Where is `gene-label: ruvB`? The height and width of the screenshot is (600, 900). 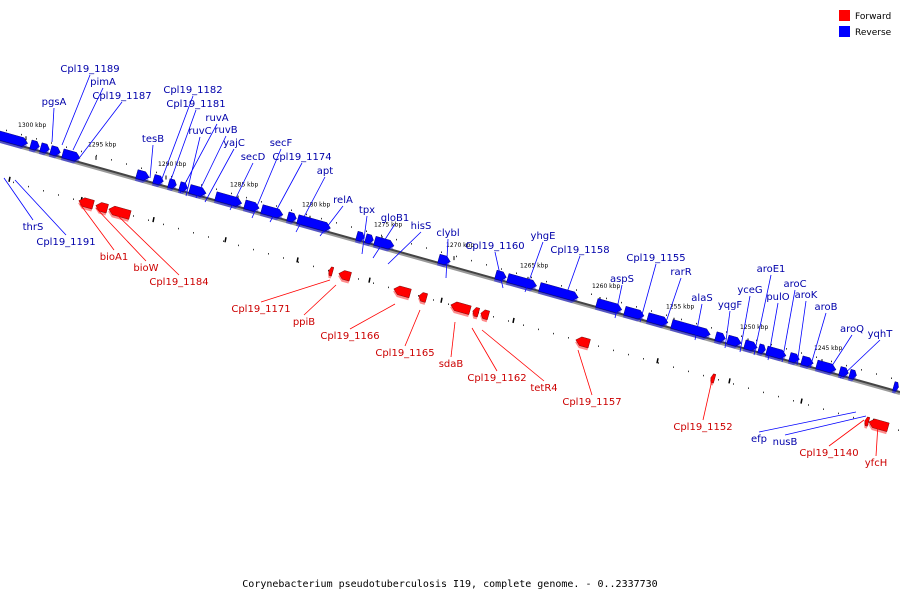 gene-label: ruvB is located at coordinates (225, 130).